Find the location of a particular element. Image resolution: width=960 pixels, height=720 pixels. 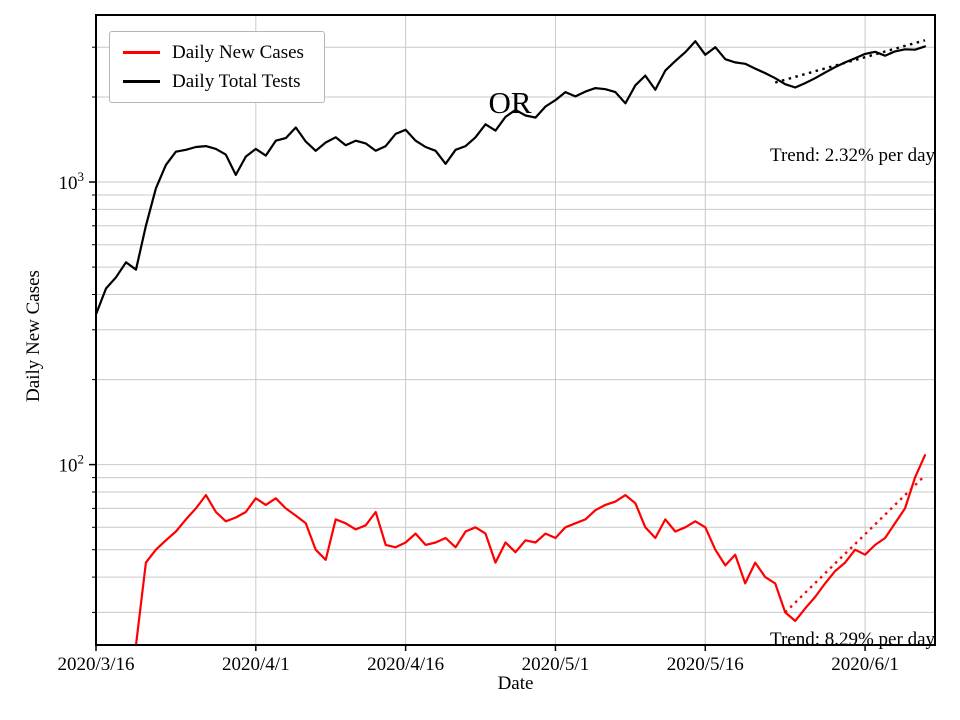

trend-line-daily-total-tests is located at coordinates (850, 61).